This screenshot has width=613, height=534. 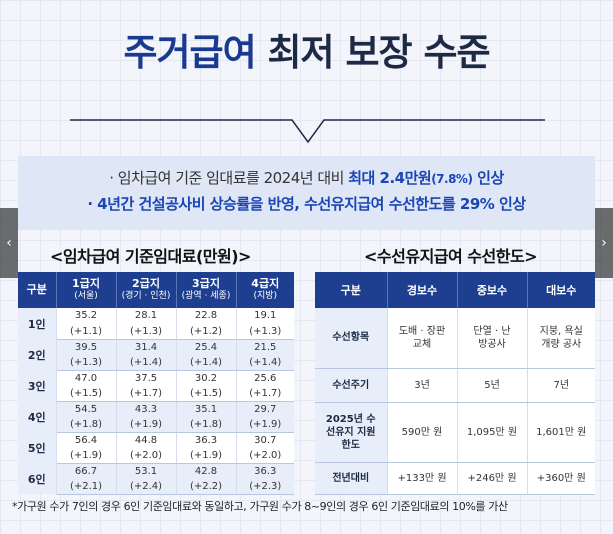 I want to click on table-cell: 35.1, so click(x=206, y=409).